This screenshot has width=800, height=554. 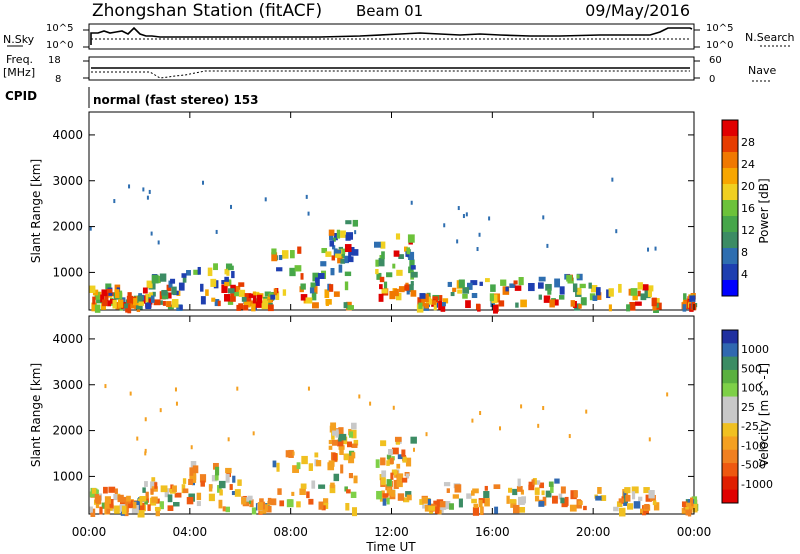 I want to click on nave-tick-high: 60, so click(x=715, y=60).